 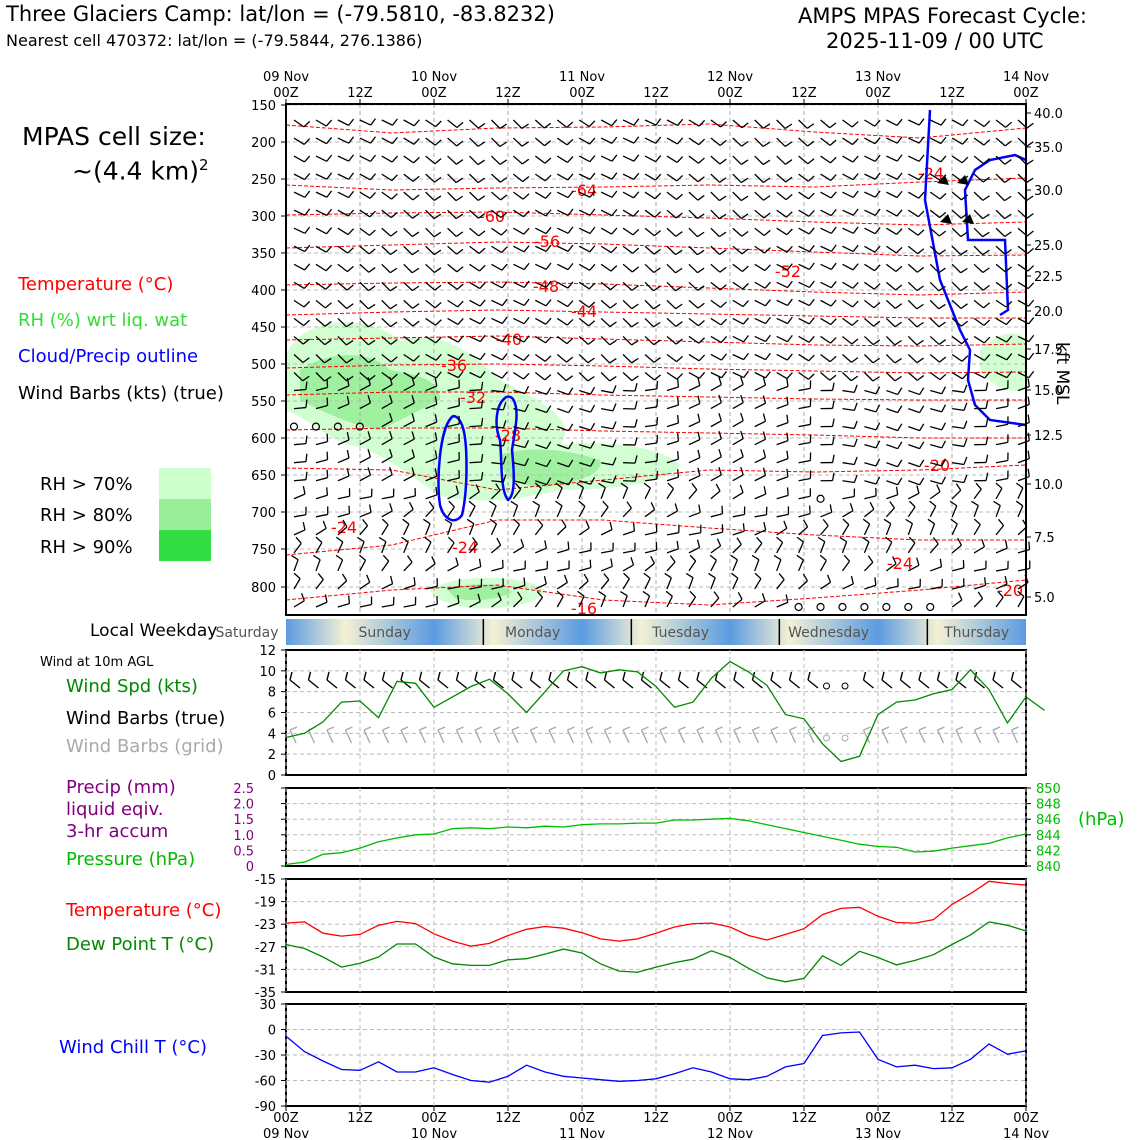 I want to click on cell-size-exponent: 2, so click(x=204, y=165).